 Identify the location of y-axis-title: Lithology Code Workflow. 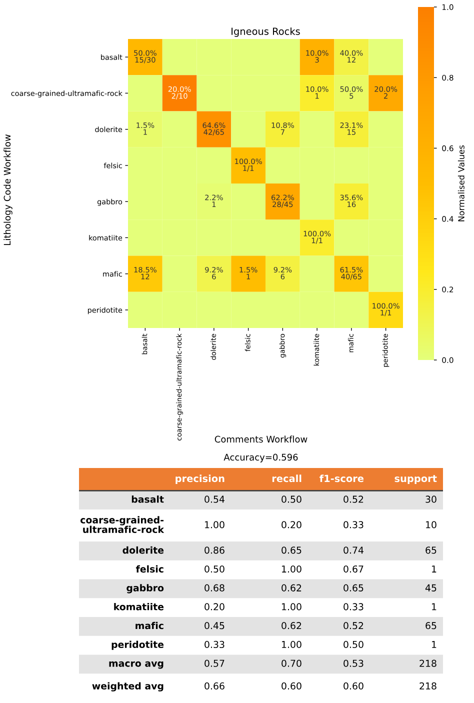
(8, 189).